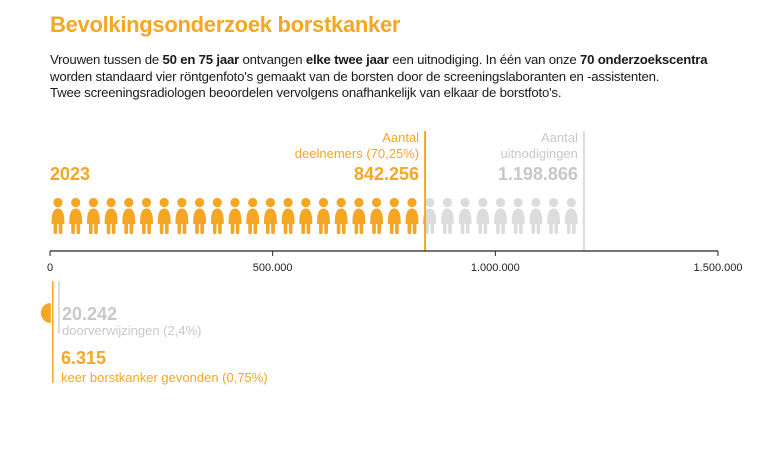  Describe the element at coordinates (495, 268) in the screenshot. I see `x-axis-tick-label: 1.000.000` at that location.